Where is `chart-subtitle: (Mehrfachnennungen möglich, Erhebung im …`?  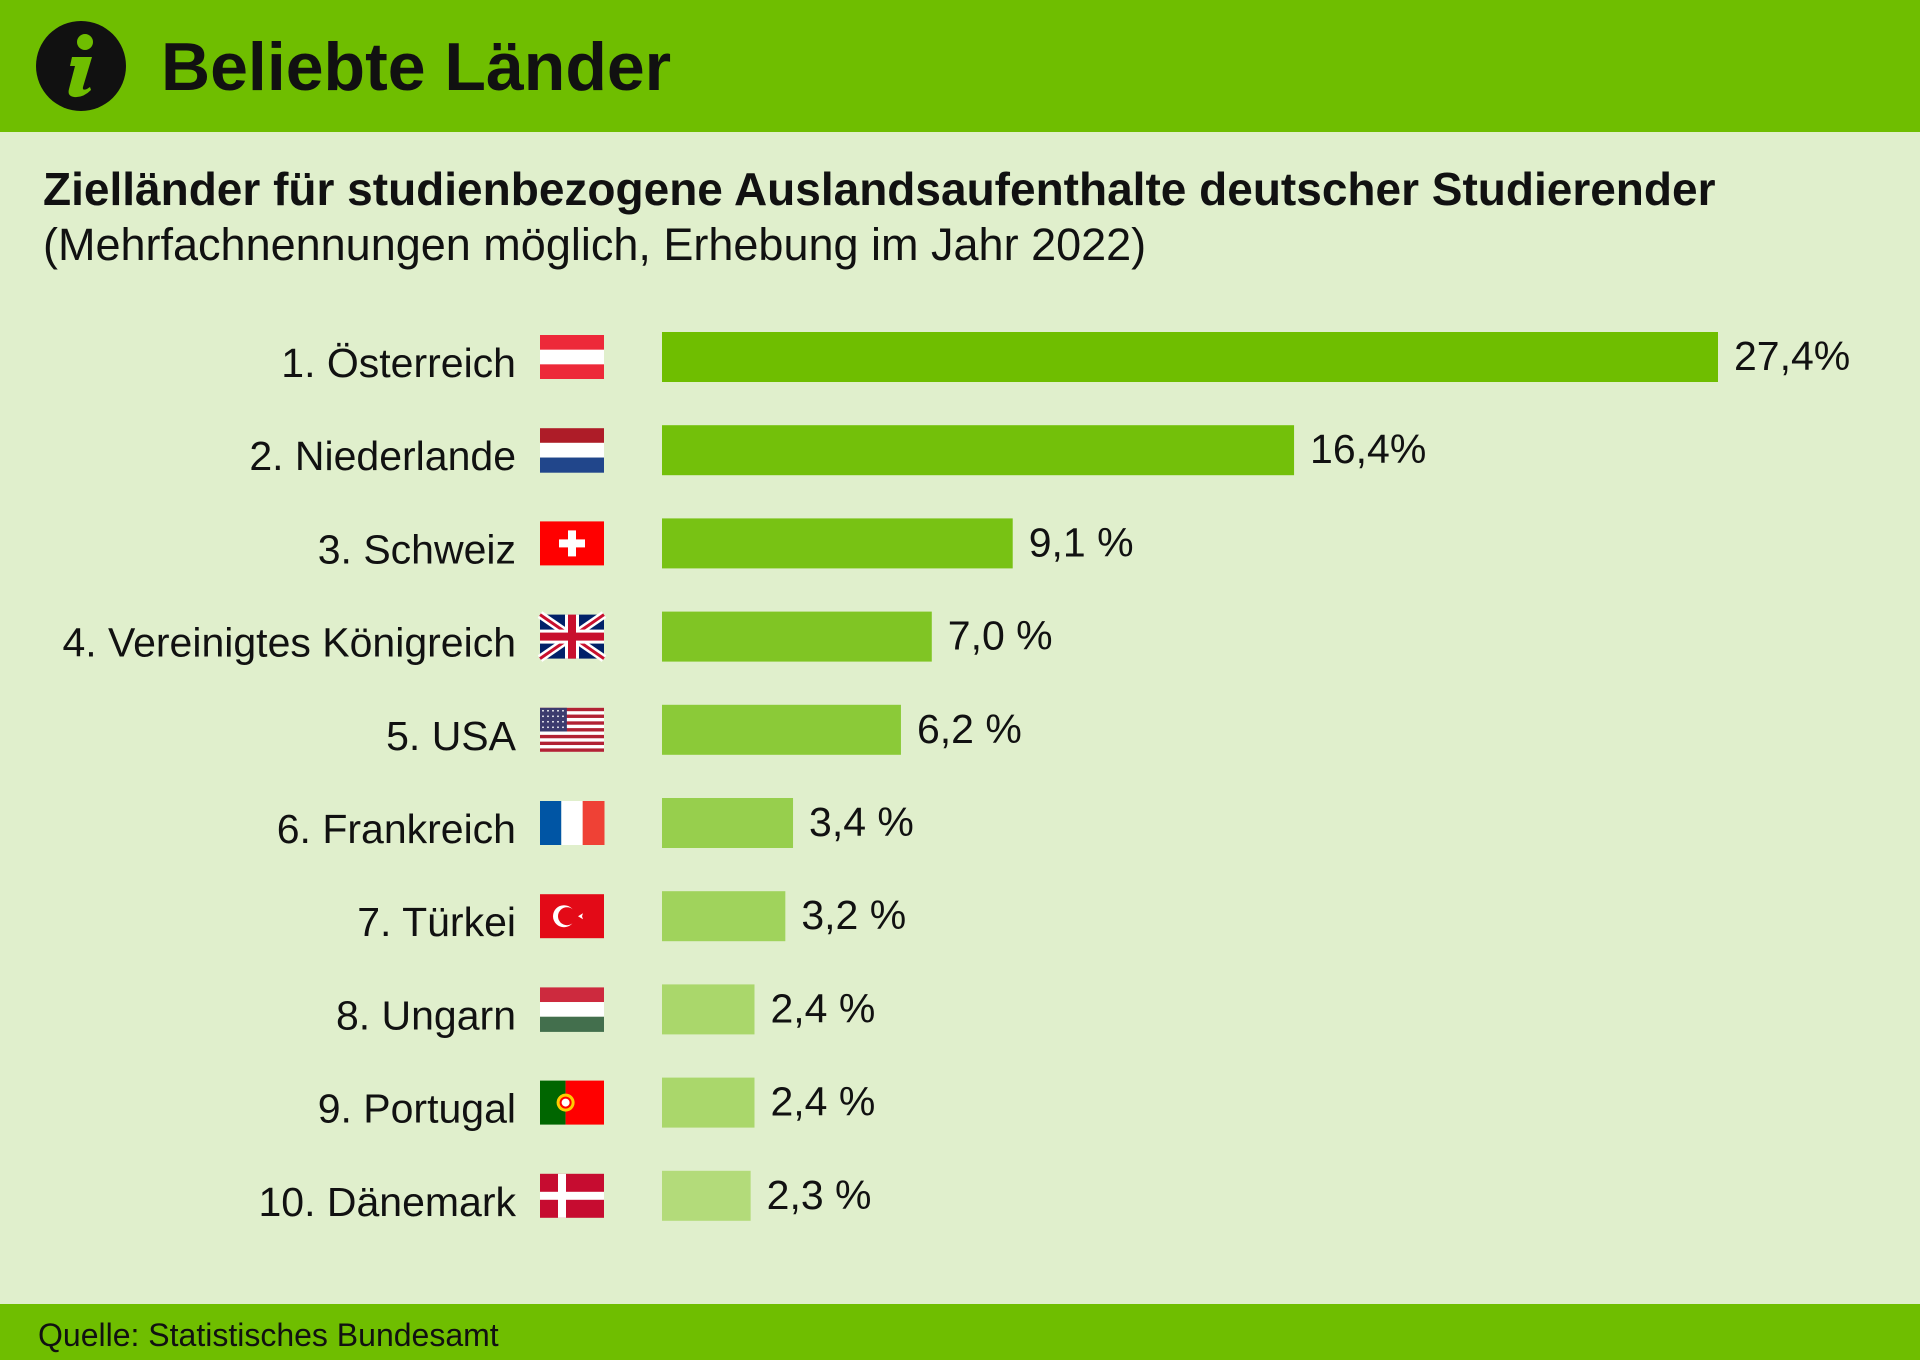
chart-subtitle: (Mehrfachnennungen möglich, Erhebung im … is located at coordinates (595, 244).